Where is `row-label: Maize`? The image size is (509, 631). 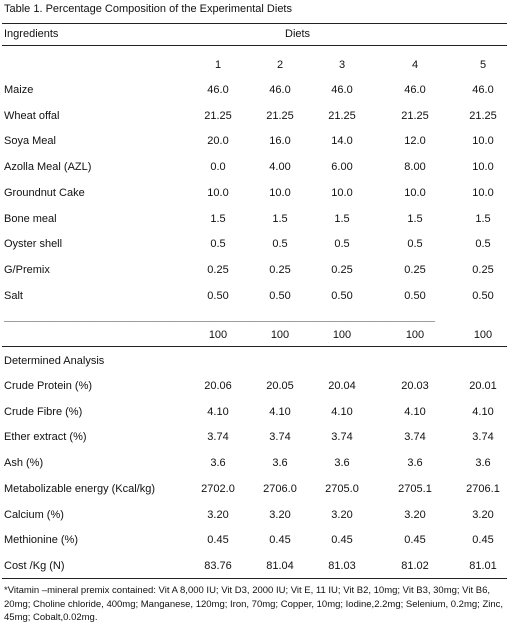 row-label: Maize is located at coordinates (19, 90).